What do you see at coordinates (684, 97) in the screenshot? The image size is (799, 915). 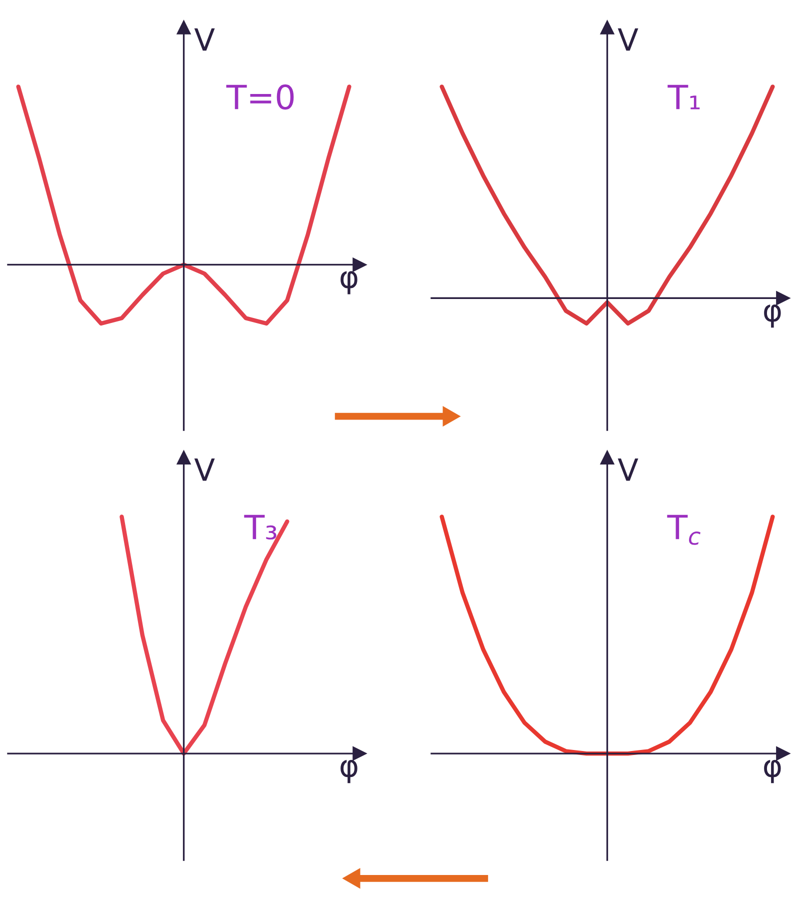 I see `annotation: T₁` at bounding box center [684, 97].